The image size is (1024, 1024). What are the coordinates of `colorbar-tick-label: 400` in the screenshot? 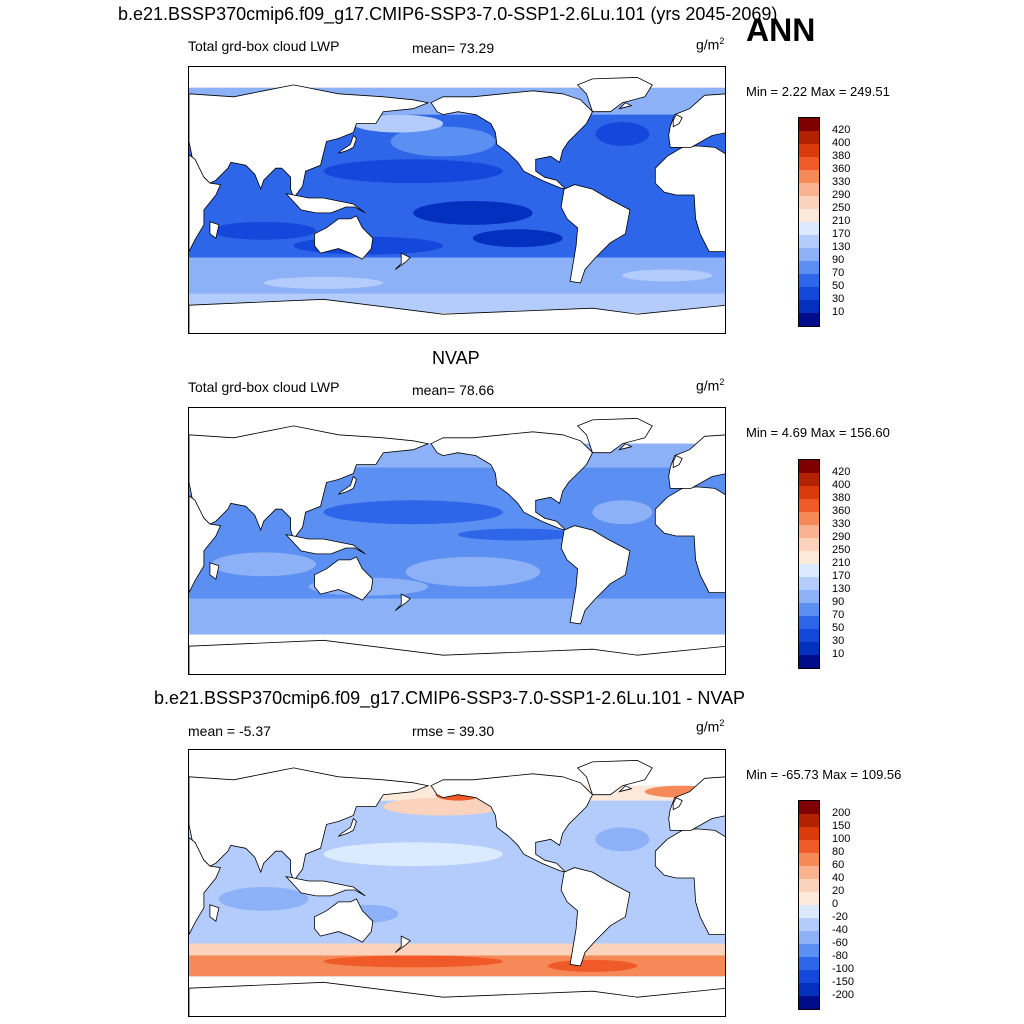 It's located at (841, 143).